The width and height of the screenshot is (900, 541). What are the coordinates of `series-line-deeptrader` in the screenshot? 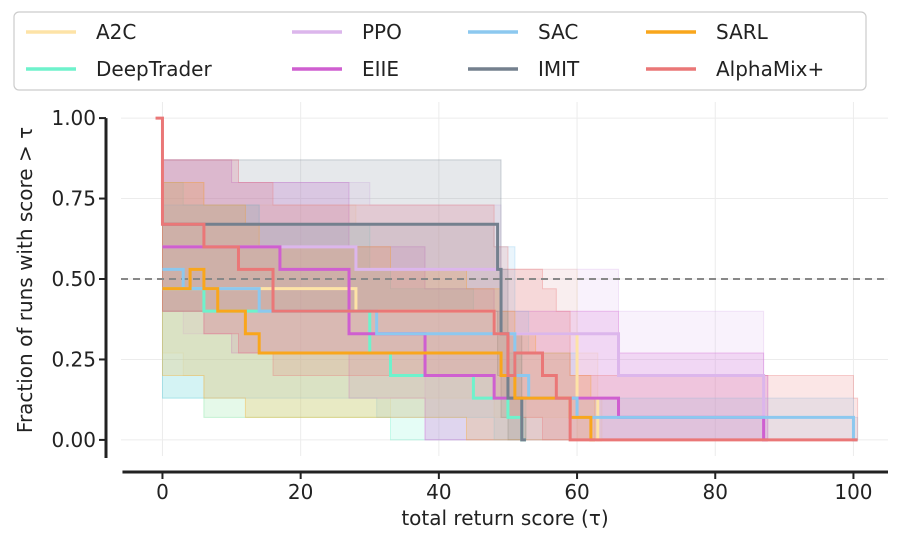 It's located at (344, 364).